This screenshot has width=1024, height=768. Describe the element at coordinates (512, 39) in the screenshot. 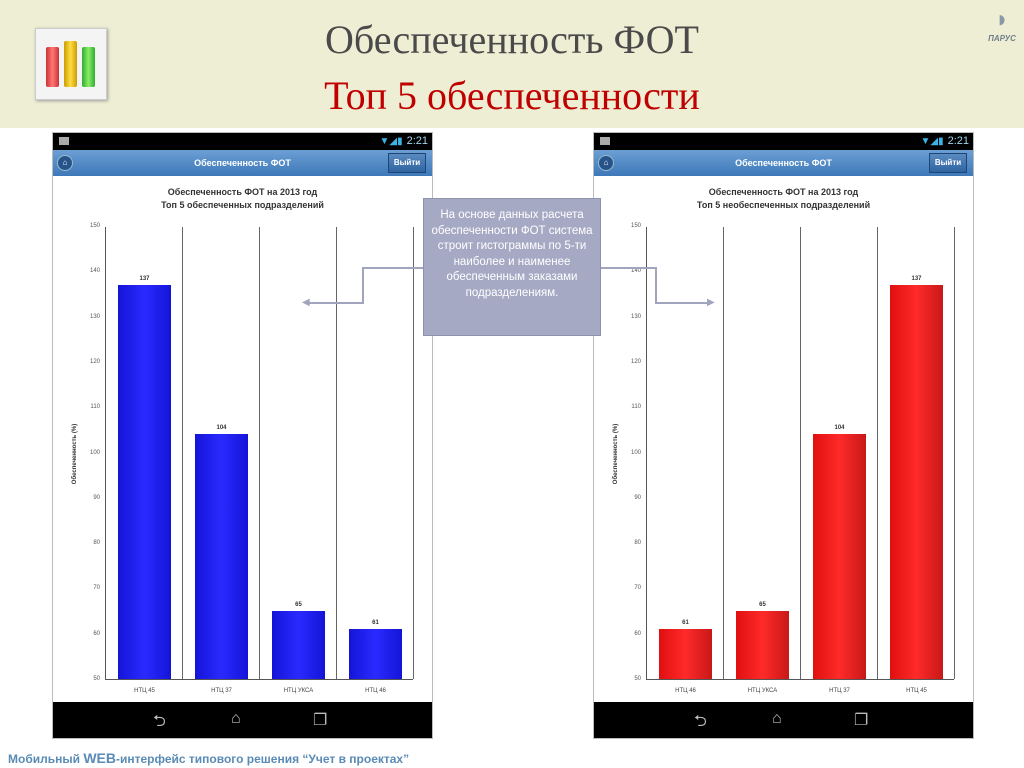

I see `slide-title: Обеспеченность ФОТ` at that location.